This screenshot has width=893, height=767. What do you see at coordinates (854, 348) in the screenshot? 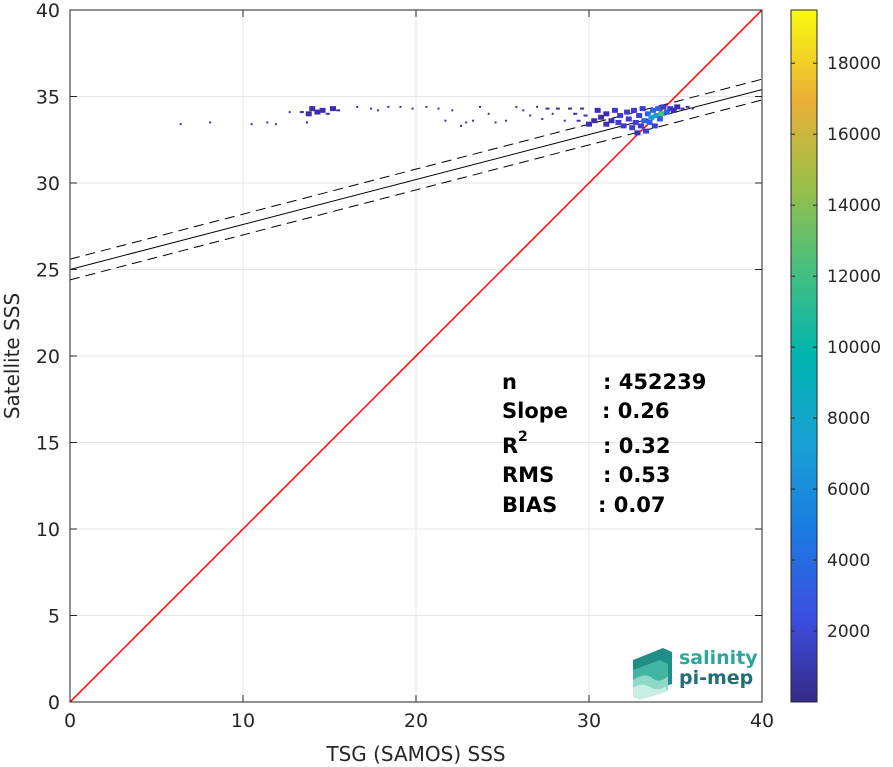
I see `colorbar-tick-label: 10000` at bounding box center [854, 348].